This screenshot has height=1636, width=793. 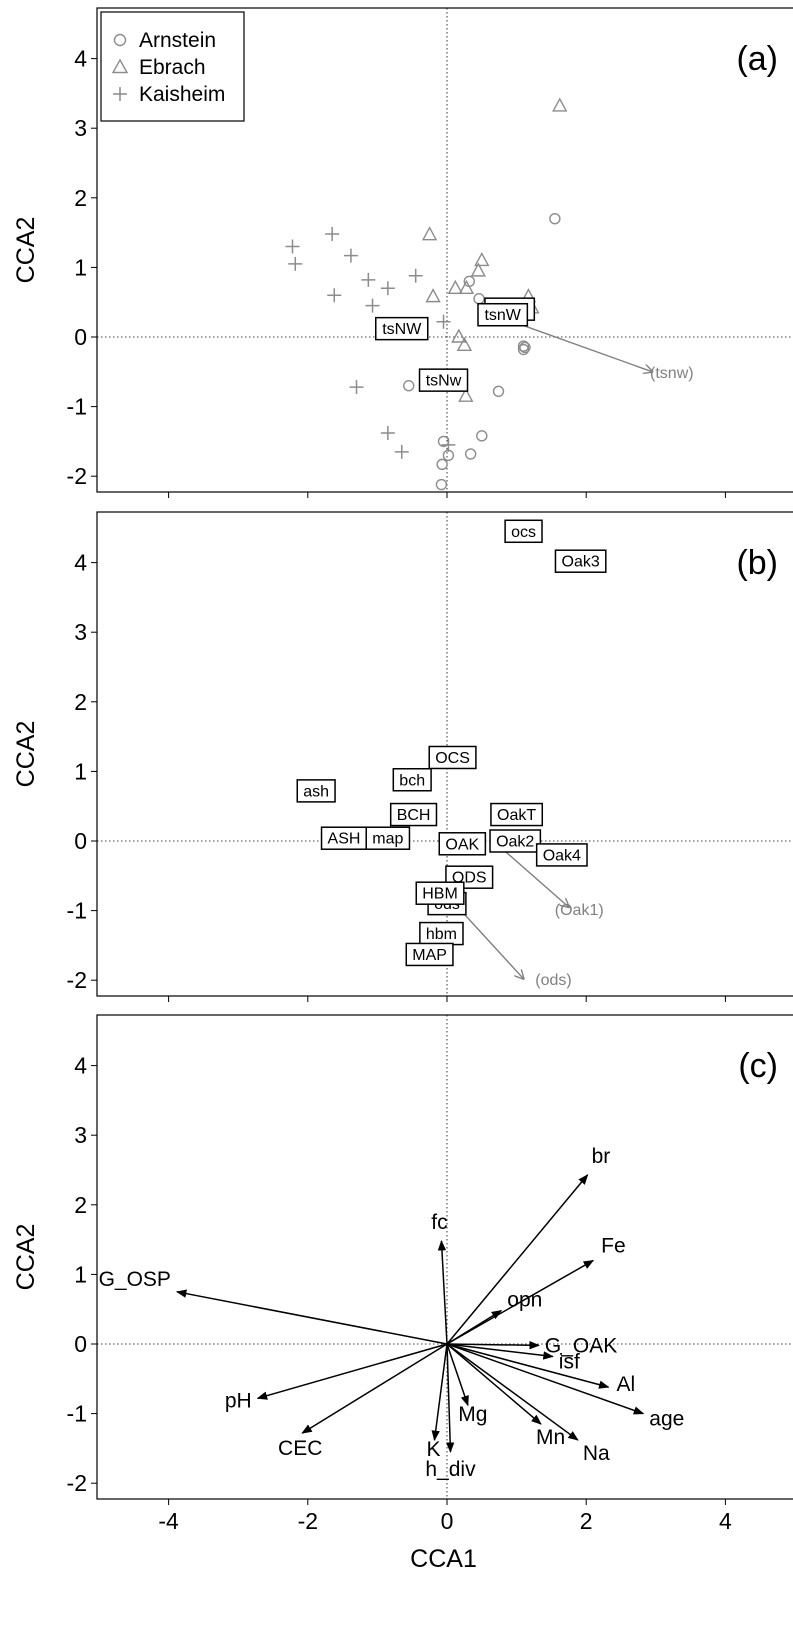 I want to click on x-tick-label: -2, so click(x=308, y=1521).